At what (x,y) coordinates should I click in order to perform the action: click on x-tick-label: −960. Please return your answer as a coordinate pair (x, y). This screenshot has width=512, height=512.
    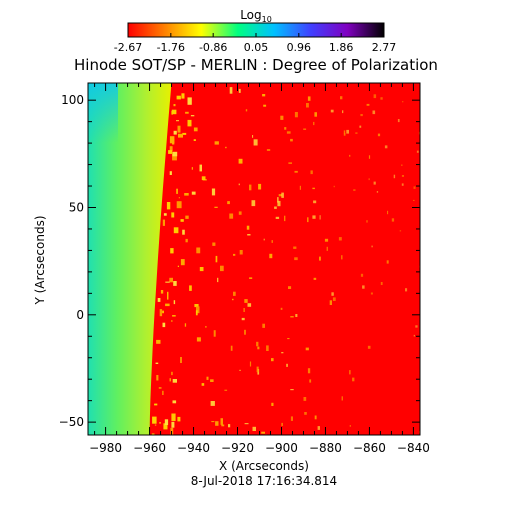
    Looking at the image, I should click on (149, 448).